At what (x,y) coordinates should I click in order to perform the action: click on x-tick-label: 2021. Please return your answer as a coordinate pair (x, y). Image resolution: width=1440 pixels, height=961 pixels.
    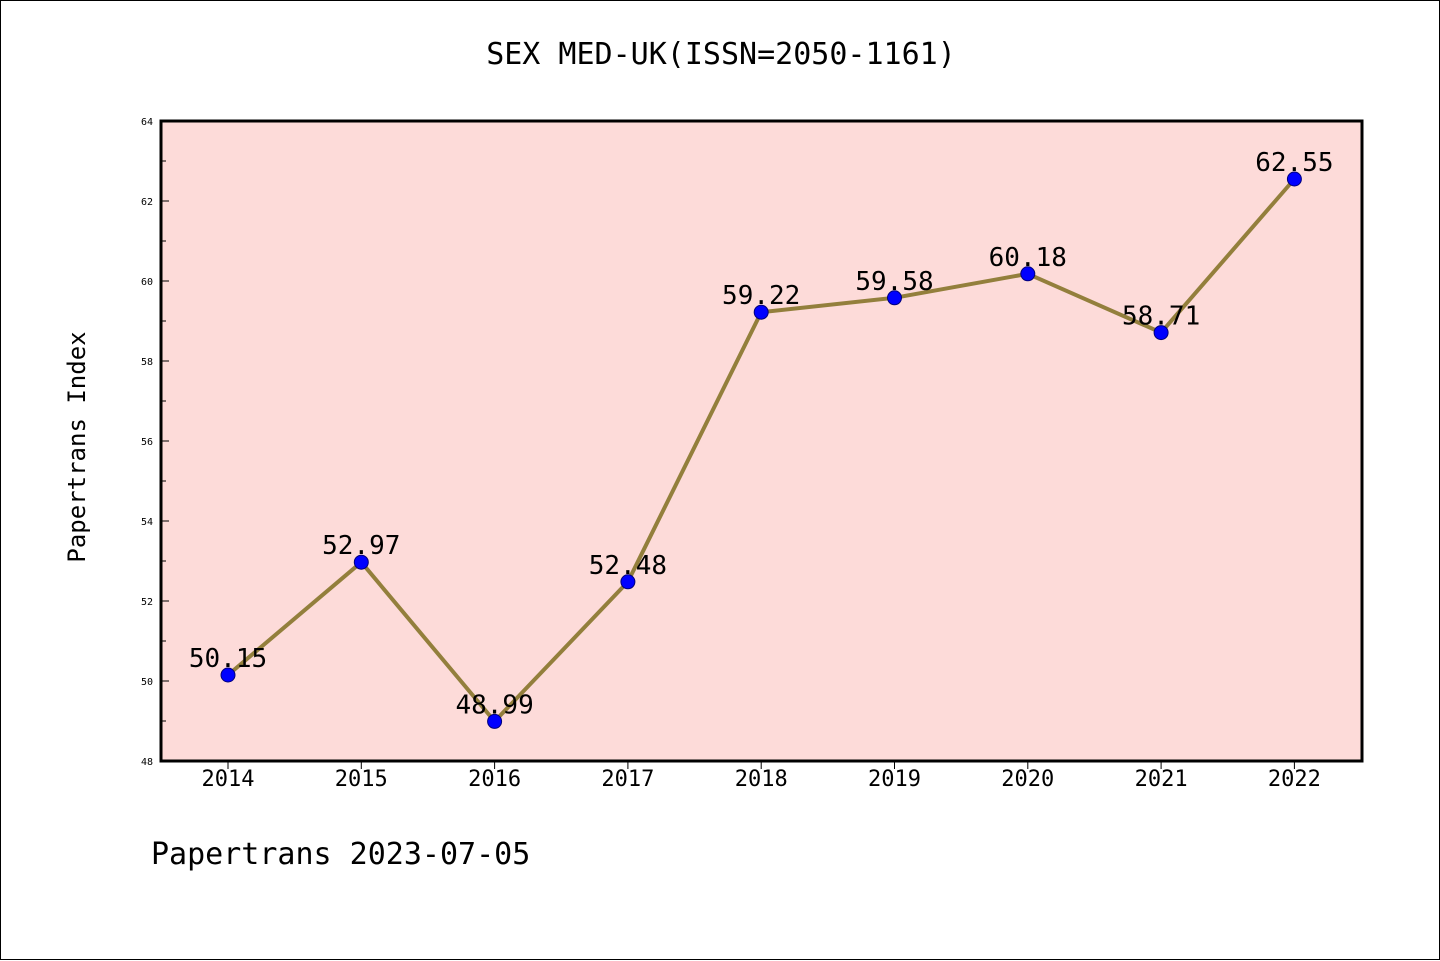
    Looking at the image, I should click on (1161, 779).